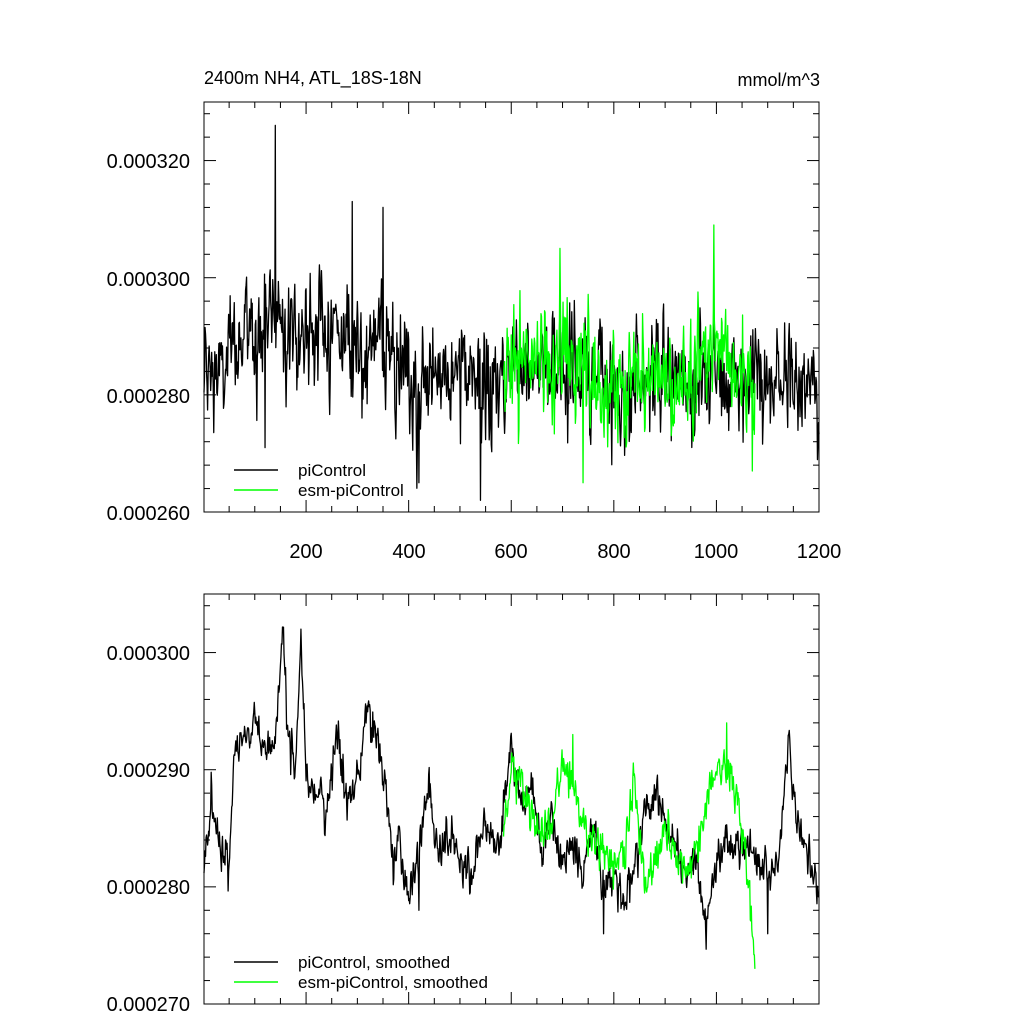  I want to click on bottom-series-line-esm-picontrol-smoothed, so click(629, 845).